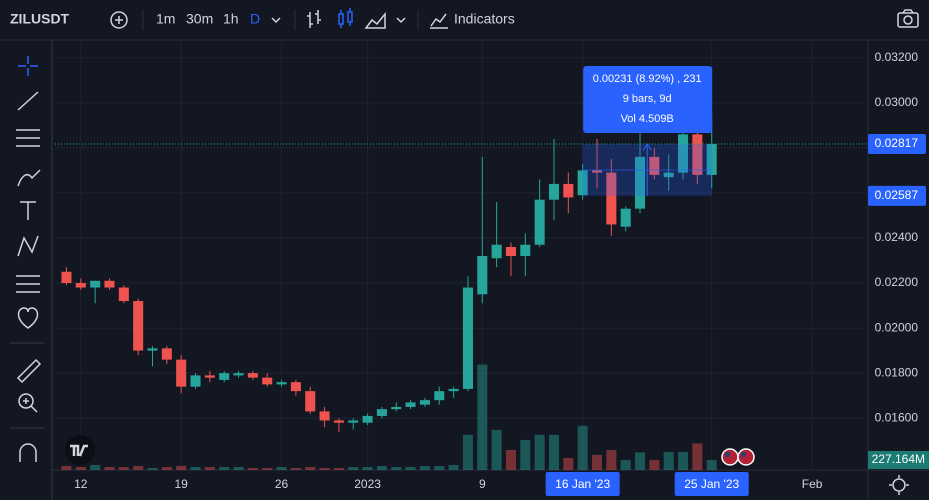  Describe the element at coordinates (28, 101) in the screenshot. I see `trend-line-tool` at that location.